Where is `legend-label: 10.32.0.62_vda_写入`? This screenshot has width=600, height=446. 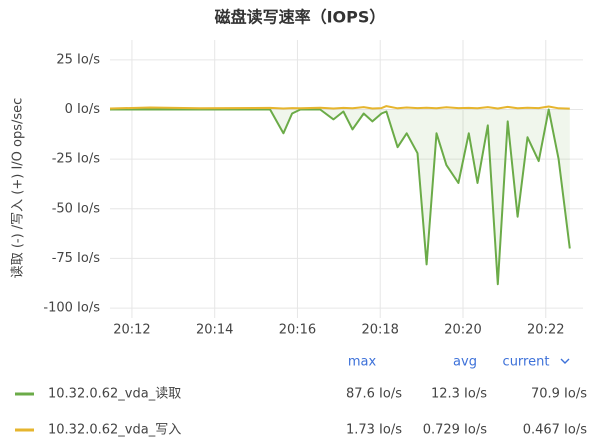 legend-label: 10.32.0.62_vda_写入 is located at coordinates (114, 430).